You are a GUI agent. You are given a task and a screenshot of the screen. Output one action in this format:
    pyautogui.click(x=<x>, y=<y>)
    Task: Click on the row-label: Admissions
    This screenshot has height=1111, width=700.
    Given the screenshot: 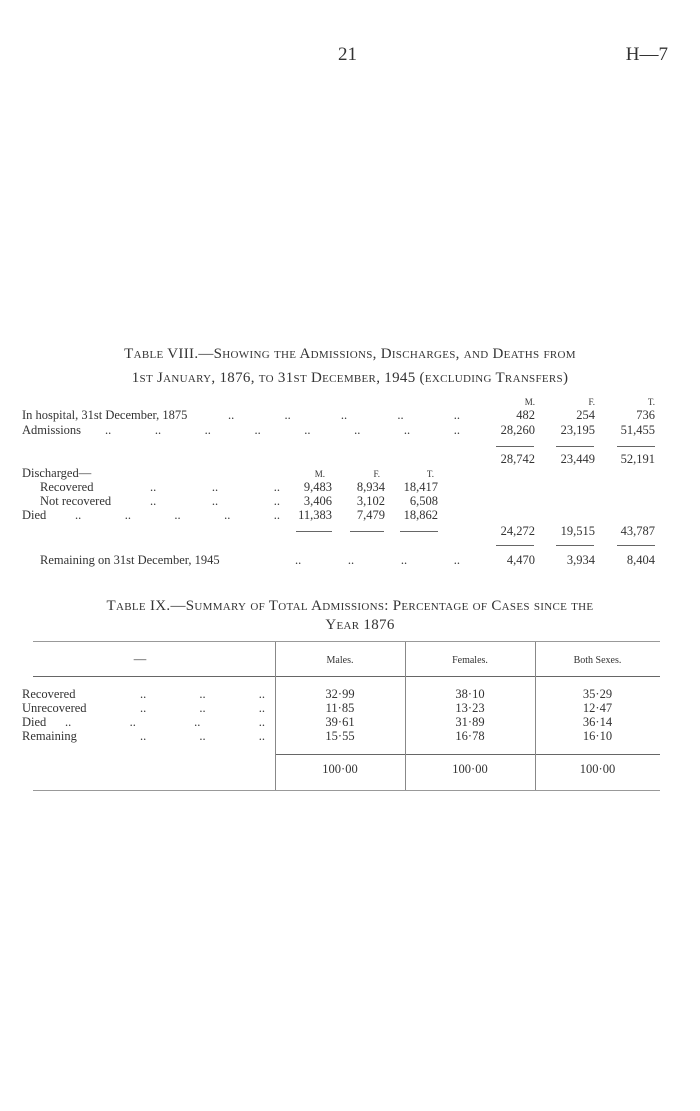 What is the action you would take?
    pyautogui.click(x=52, y=430)
    